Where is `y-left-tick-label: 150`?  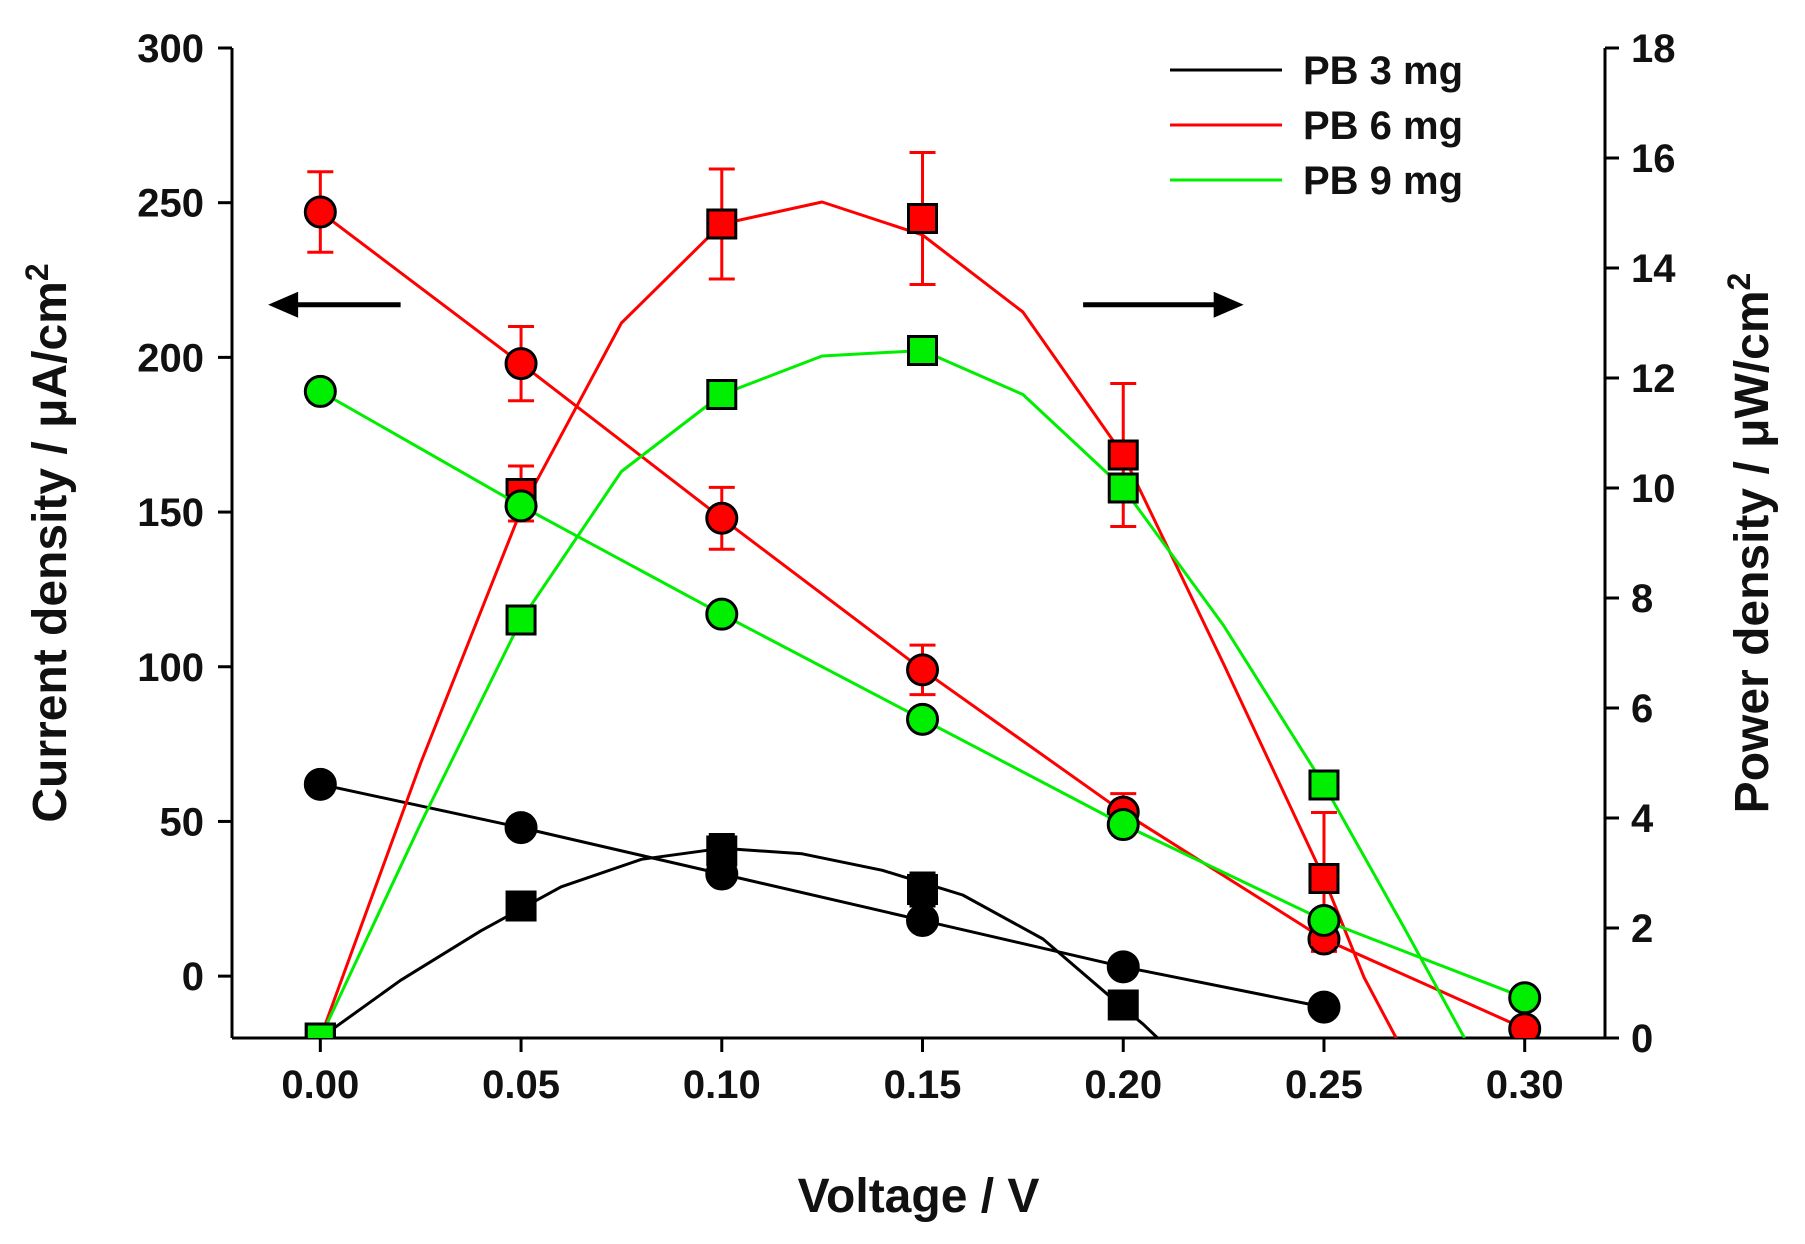 y-left-tick-label: 150 is located at coordinates (170, 513).